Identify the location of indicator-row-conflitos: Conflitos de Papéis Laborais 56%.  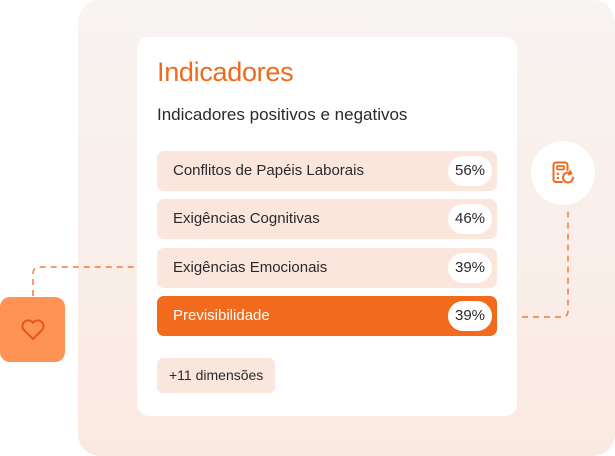
(327, 171).